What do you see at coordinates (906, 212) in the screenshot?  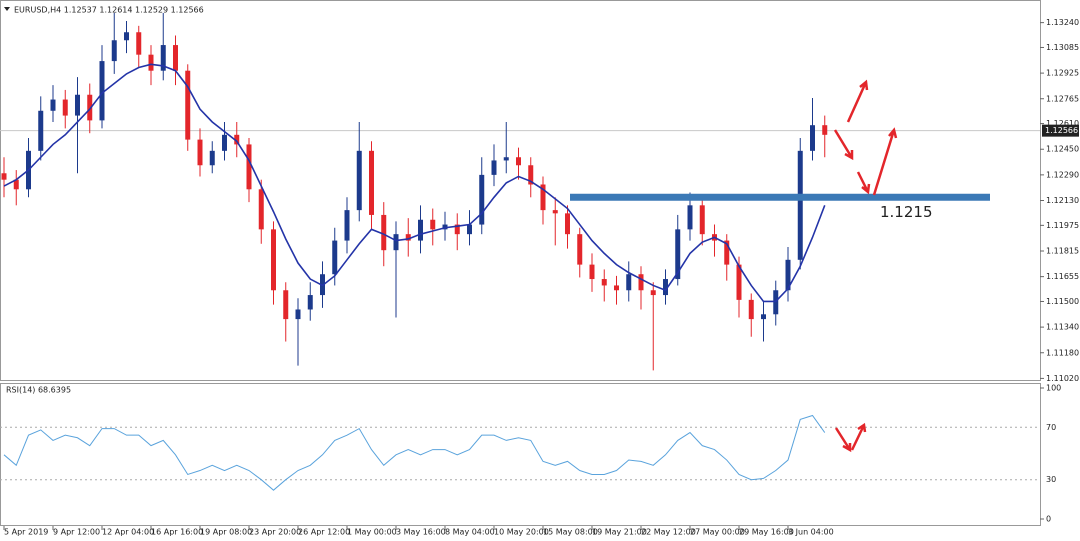 I see `level-label: 1.1215` at bounding box center [906, 212].